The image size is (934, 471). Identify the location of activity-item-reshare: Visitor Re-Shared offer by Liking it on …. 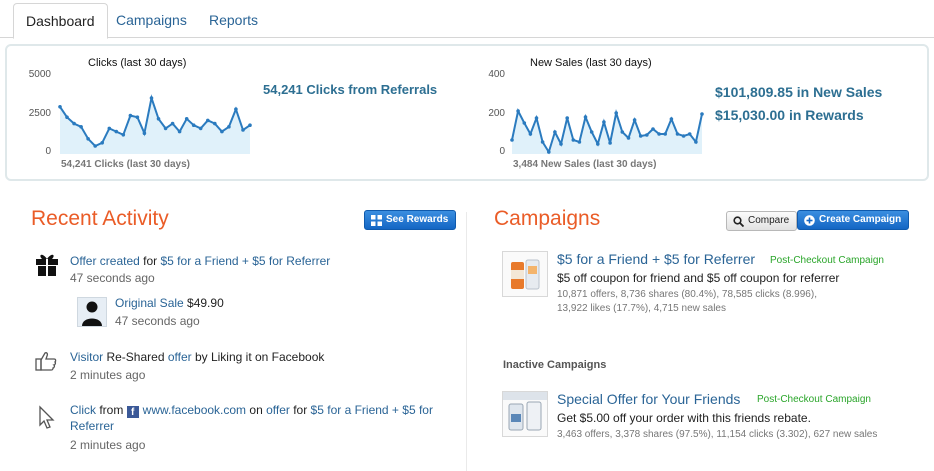
(265, 357).